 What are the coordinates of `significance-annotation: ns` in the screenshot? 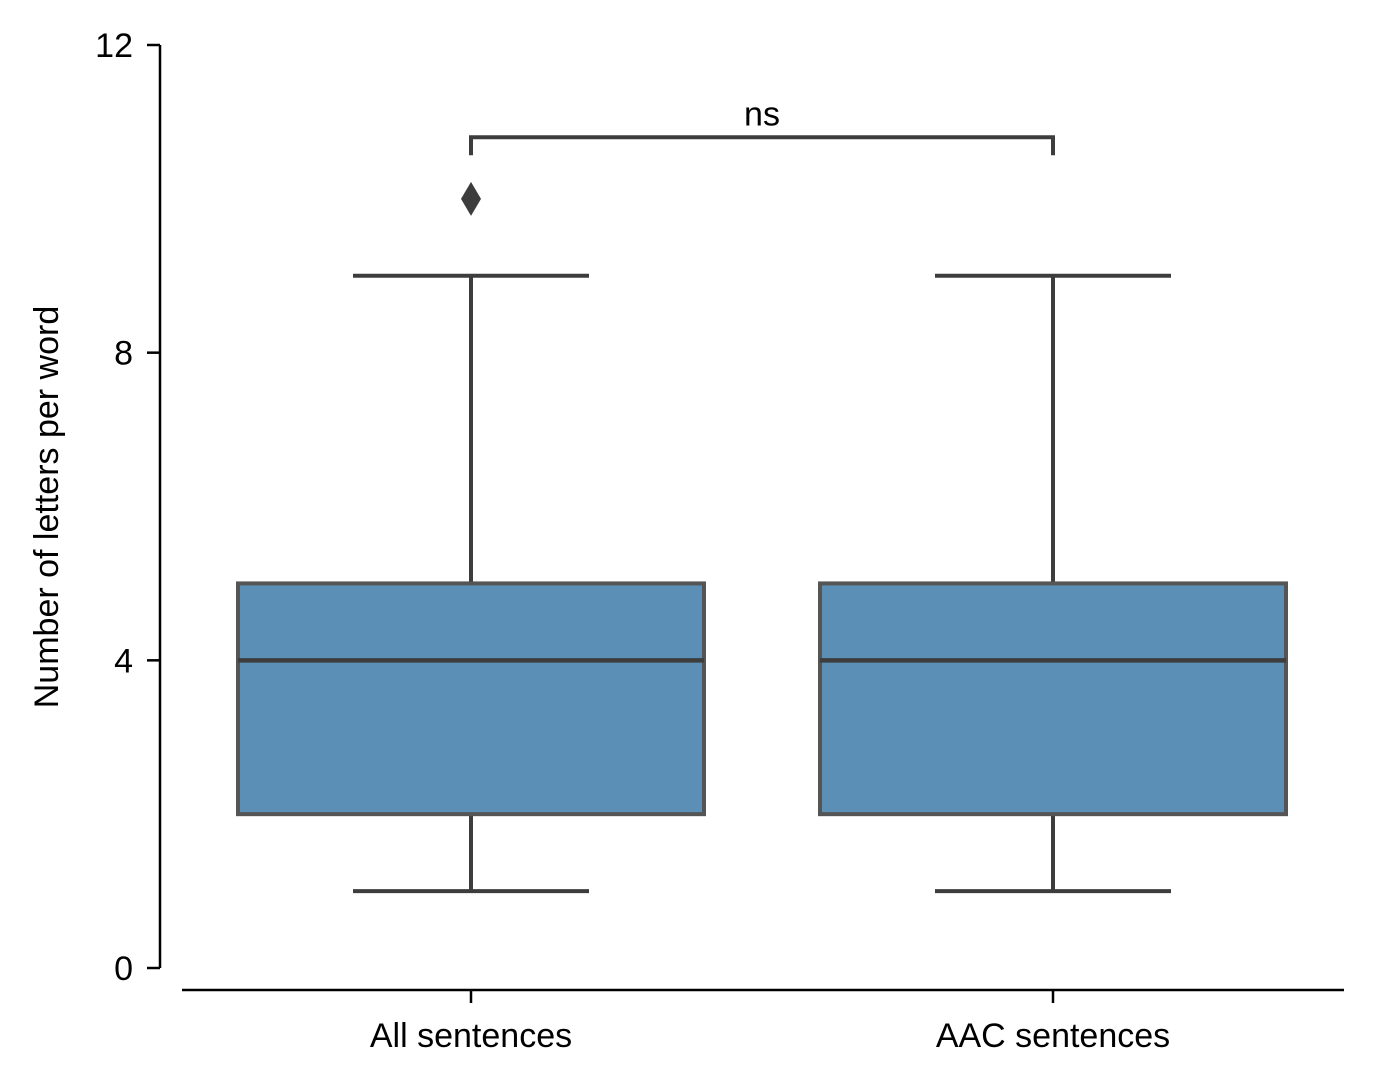 It's located at (762, 125).